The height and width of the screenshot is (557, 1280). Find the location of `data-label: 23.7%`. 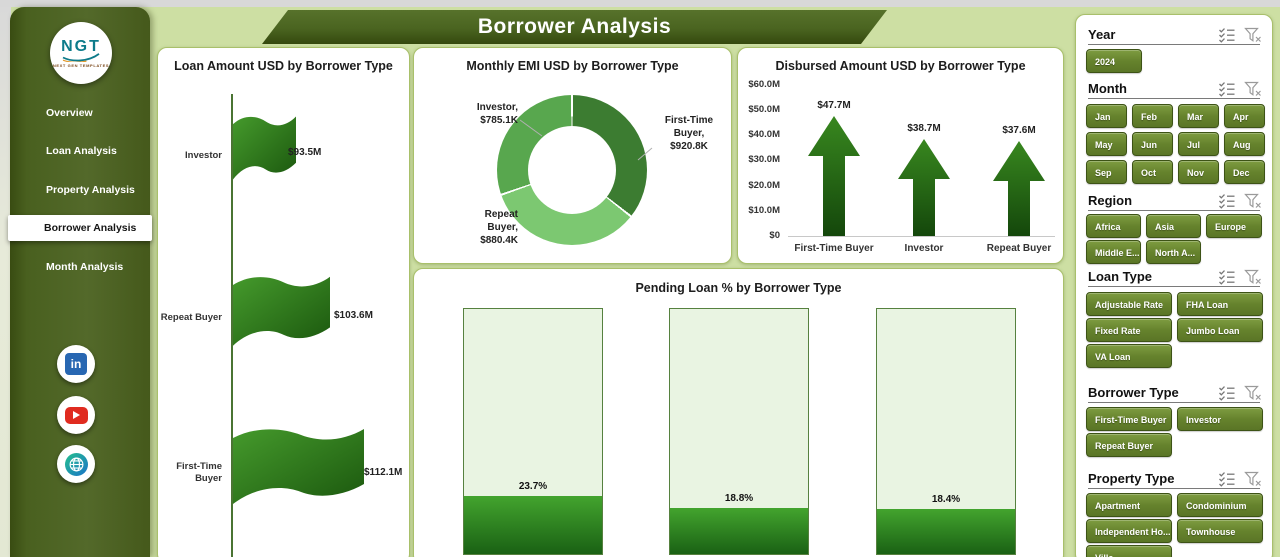

data-label: 23.7% is located at coordinates (533, 486).